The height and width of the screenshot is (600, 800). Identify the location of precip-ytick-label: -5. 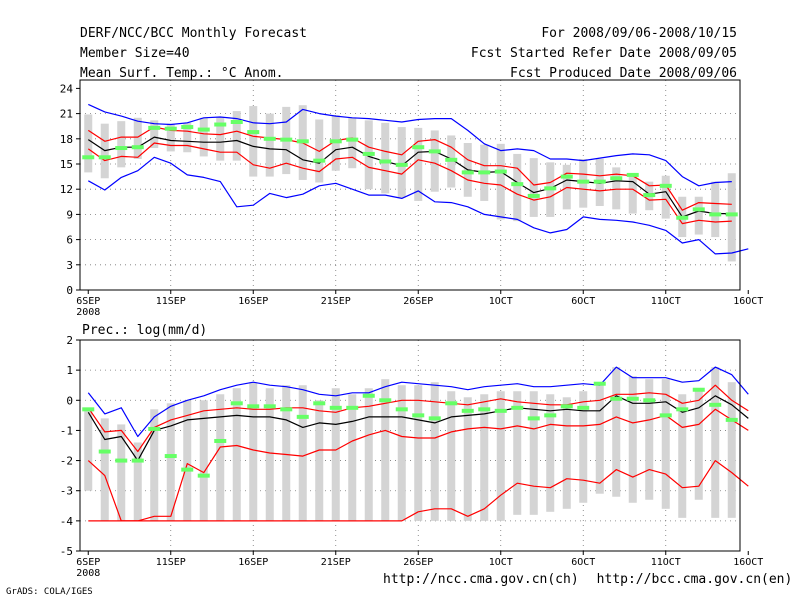
(66, 551).